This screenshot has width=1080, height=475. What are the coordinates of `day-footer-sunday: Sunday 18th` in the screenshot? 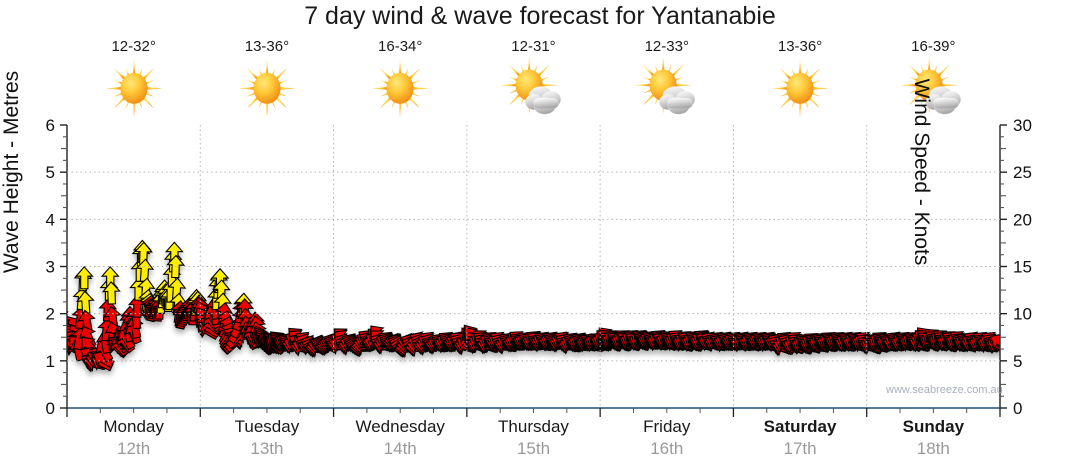 It's located at (933, 445).